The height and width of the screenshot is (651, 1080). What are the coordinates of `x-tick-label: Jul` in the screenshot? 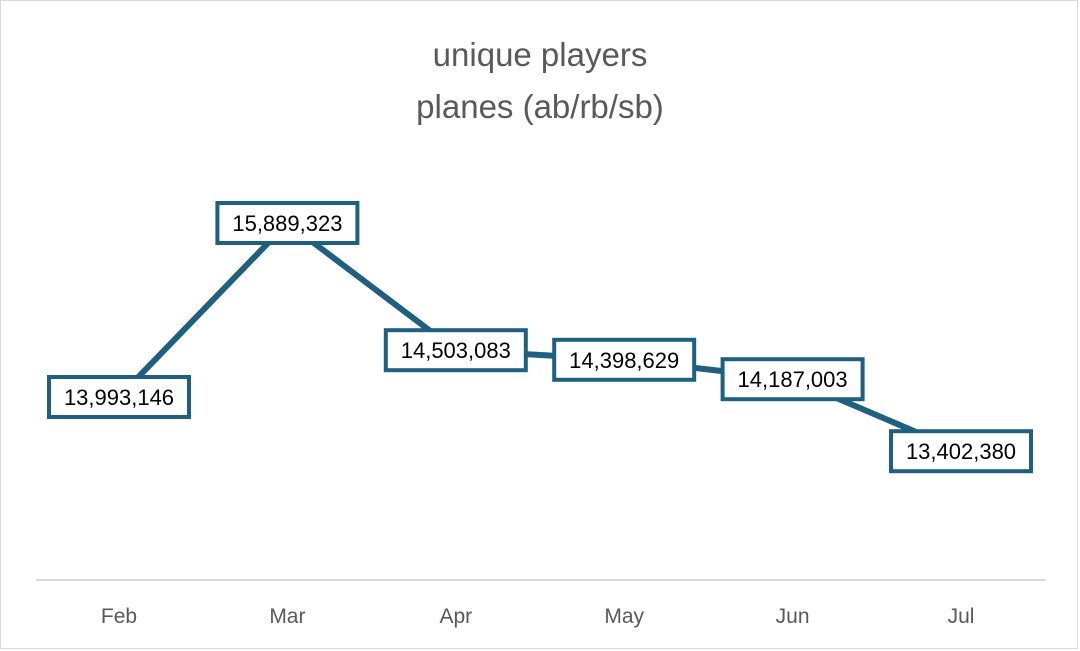 It's located at (961, 616).